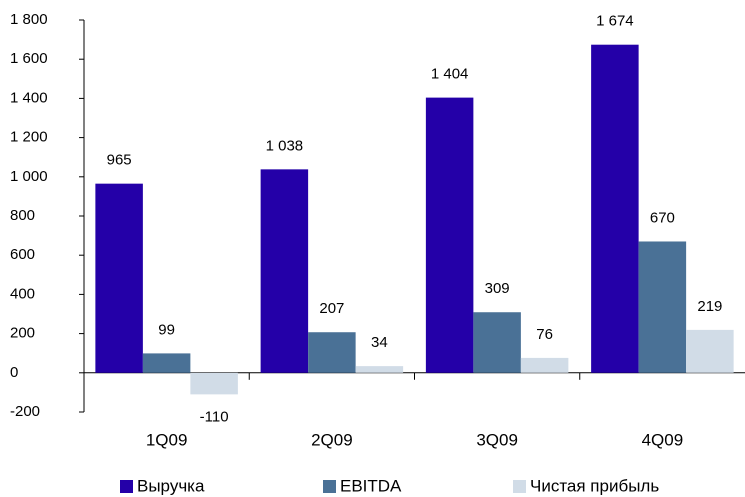 The height and width of the screenshot is (497, 745). I want to click on y-tick-label: 200, so click(22, 333).